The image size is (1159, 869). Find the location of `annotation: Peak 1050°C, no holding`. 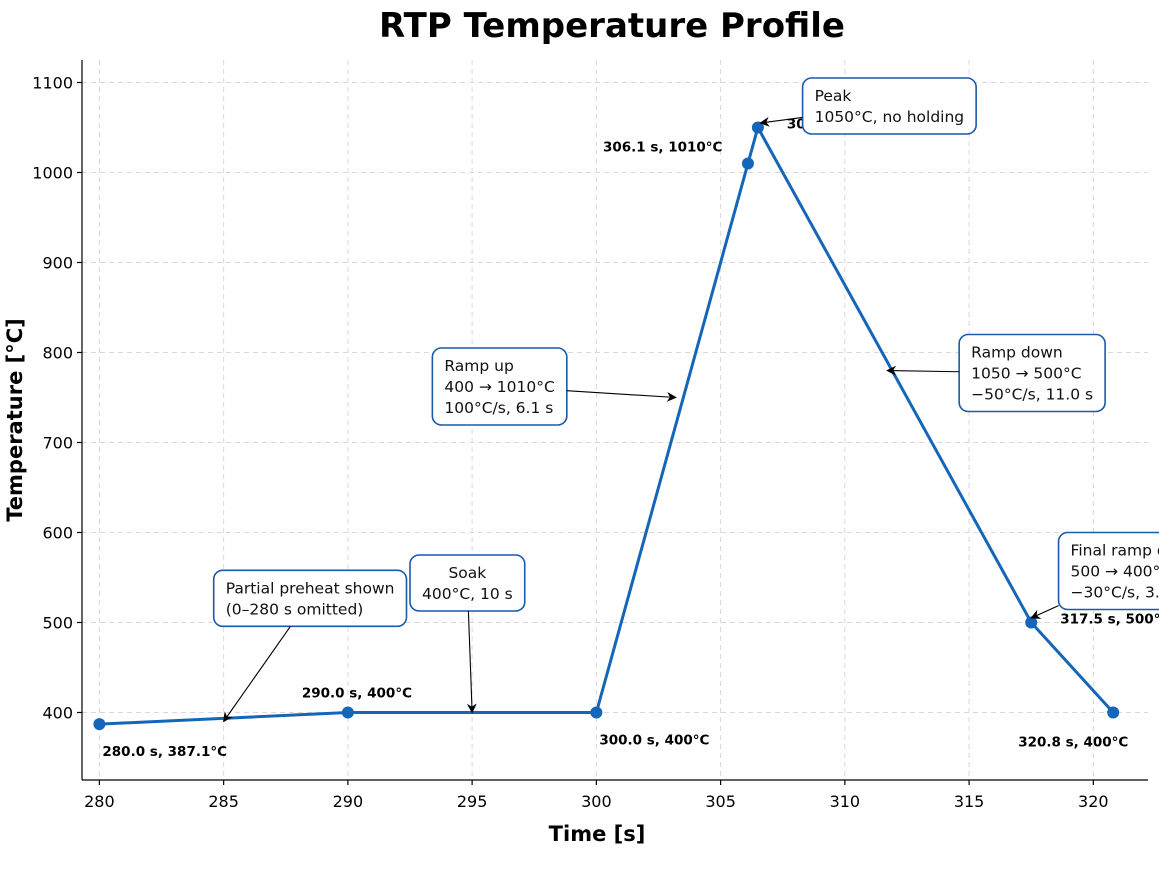

annotation: Peak 1050°C, no holding is located at coordinates (868, 106).